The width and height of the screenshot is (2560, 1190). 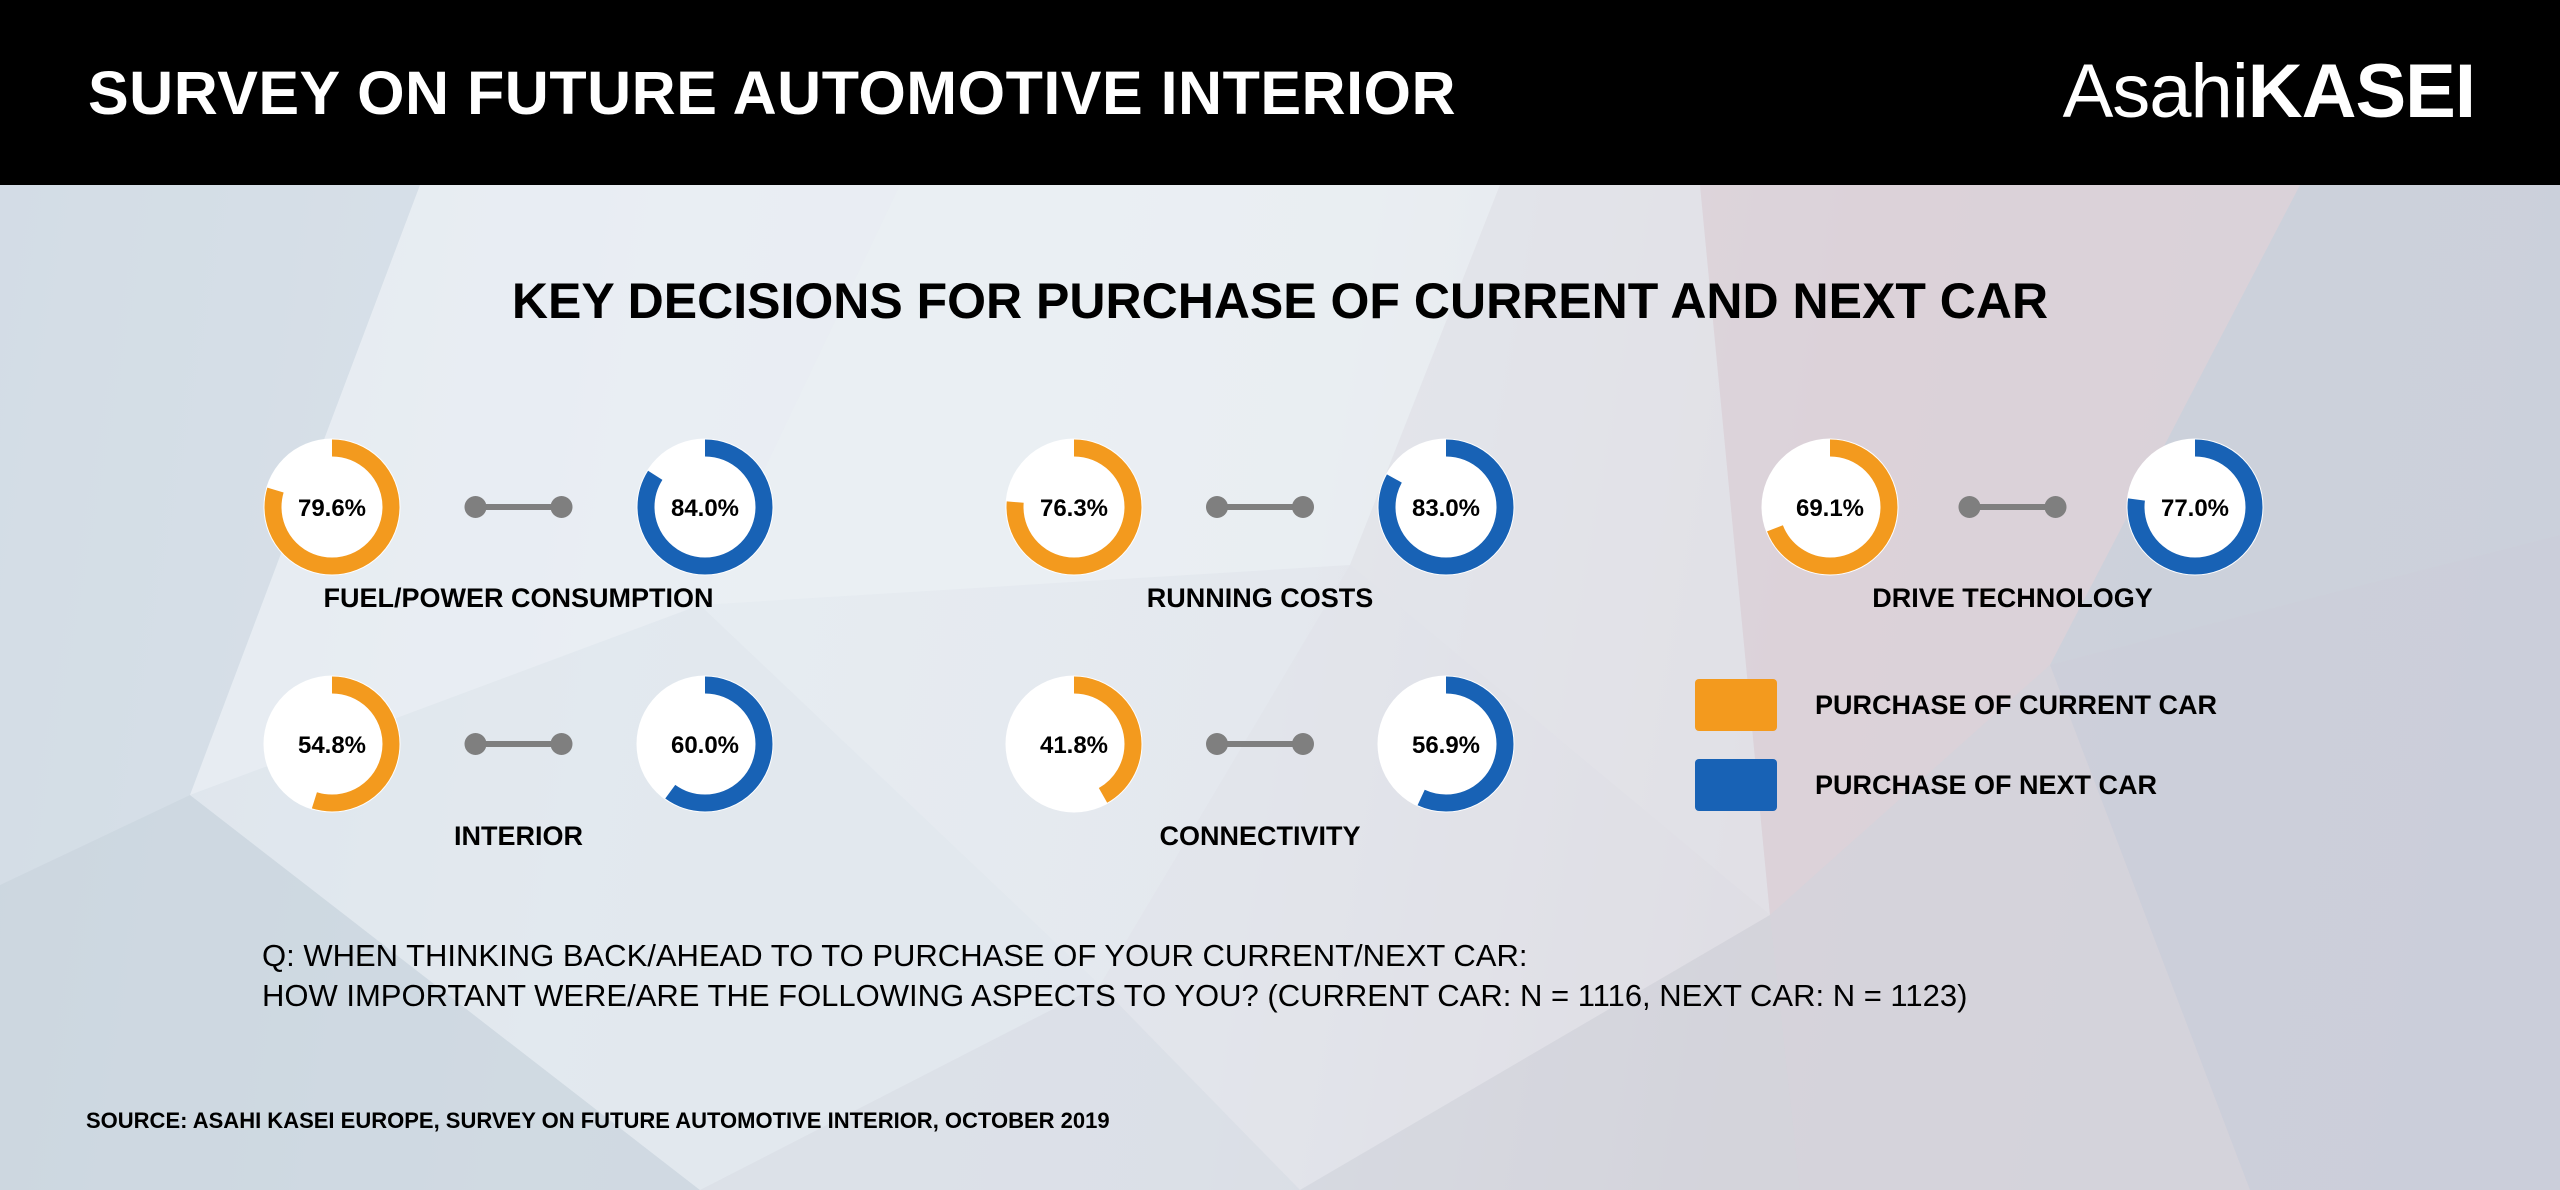 I want to click on connector-dot-right-connectivity, so click(x=1303, y=744).